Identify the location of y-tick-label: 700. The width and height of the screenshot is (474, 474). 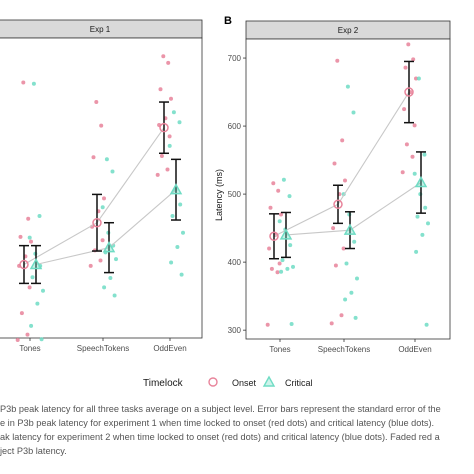
(235, 58).